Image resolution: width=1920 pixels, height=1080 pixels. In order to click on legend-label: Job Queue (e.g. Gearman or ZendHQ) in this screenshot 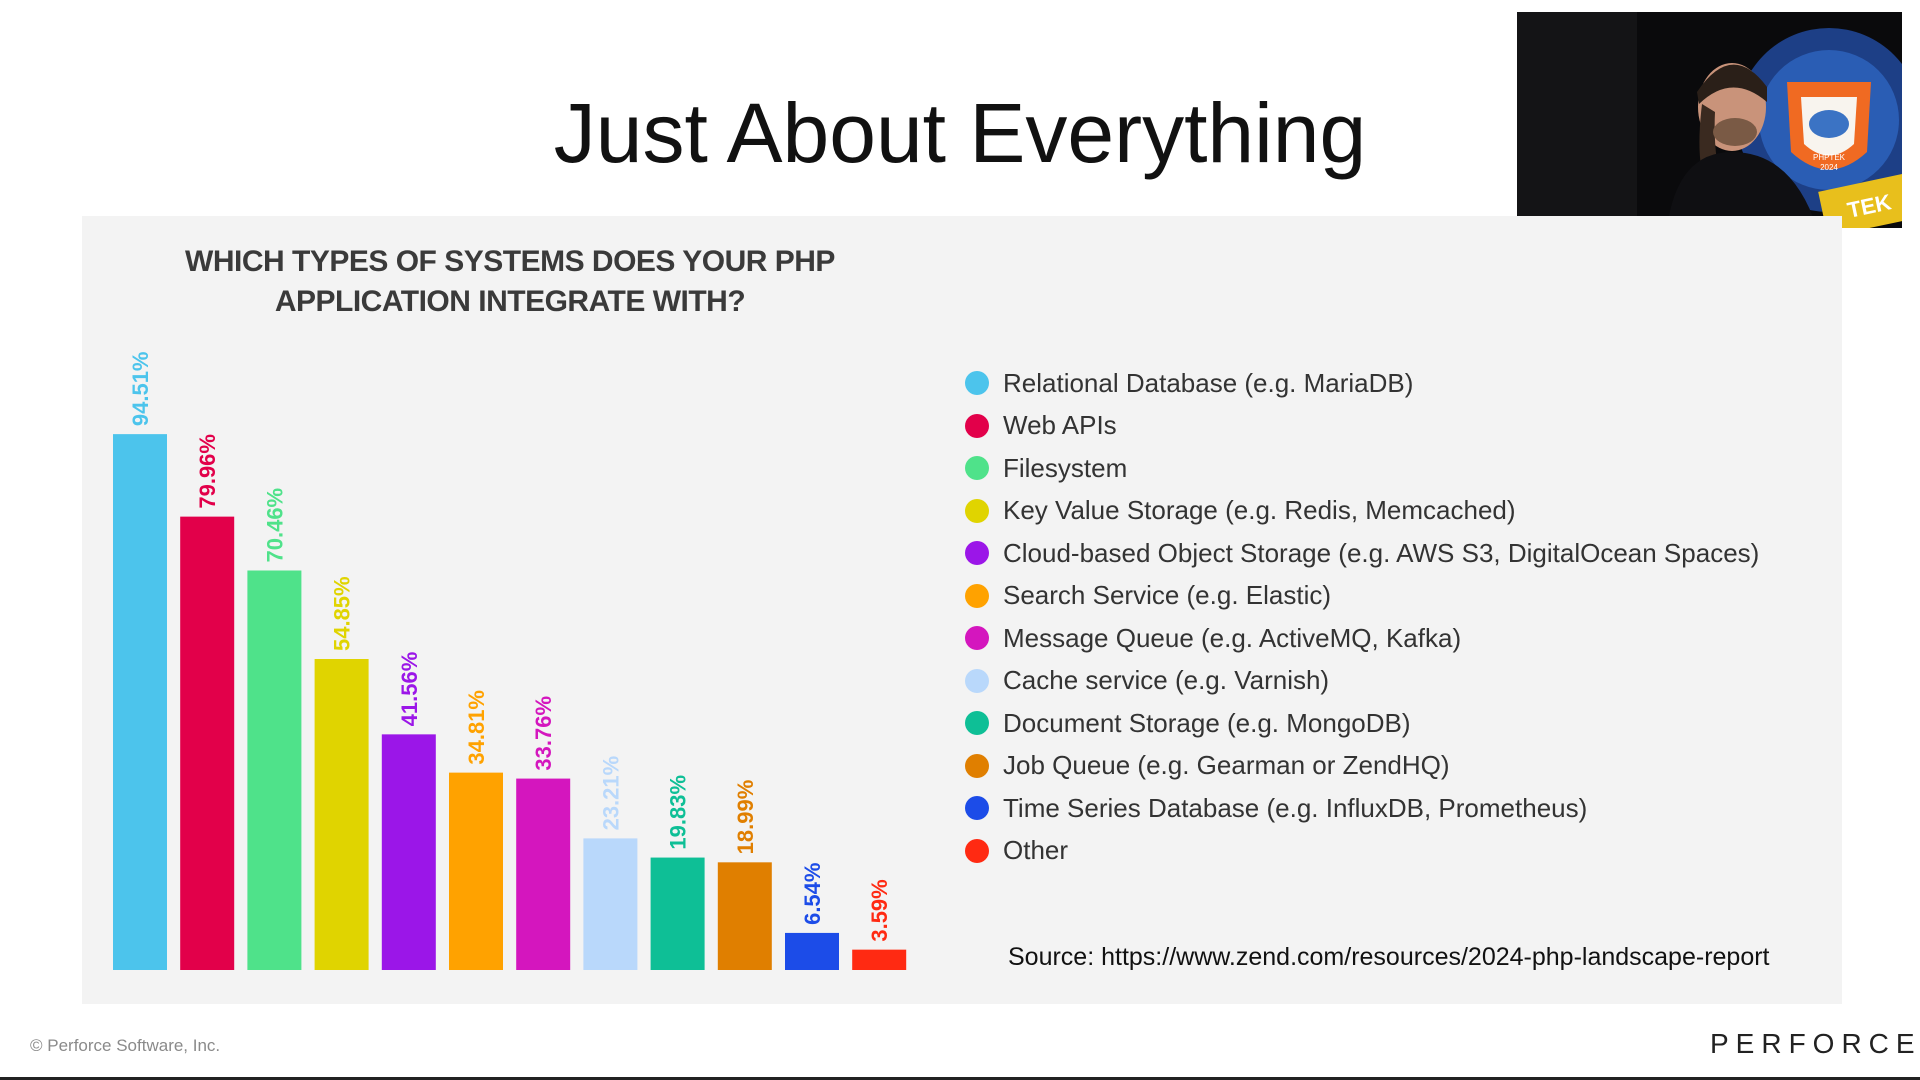, I will do `click(1226, 765)`.